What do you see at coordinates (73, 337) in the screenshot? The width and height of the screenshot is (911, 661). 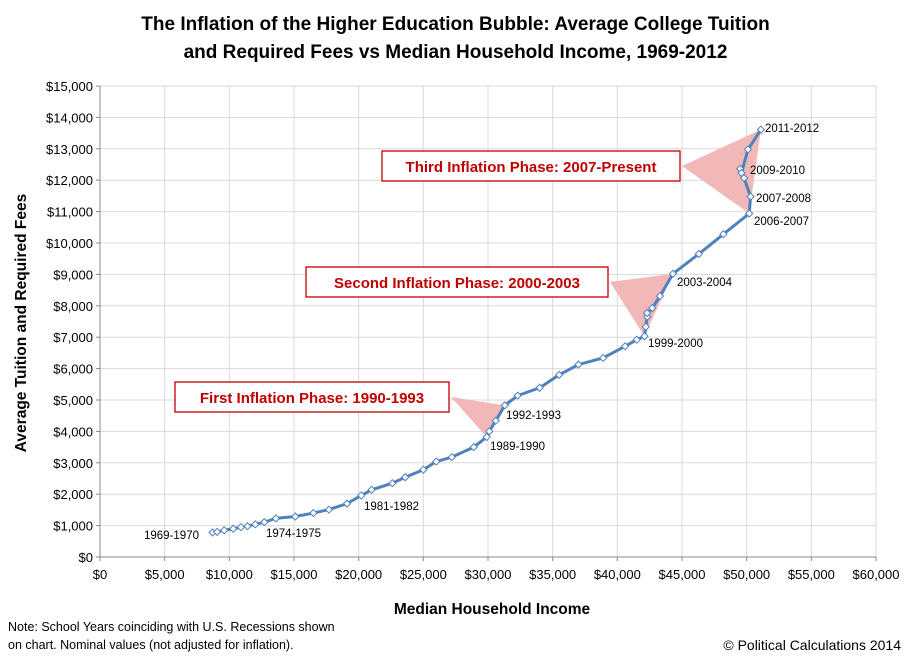 I see `y-tick-label: $7,000` at bounding box center [73, 337].